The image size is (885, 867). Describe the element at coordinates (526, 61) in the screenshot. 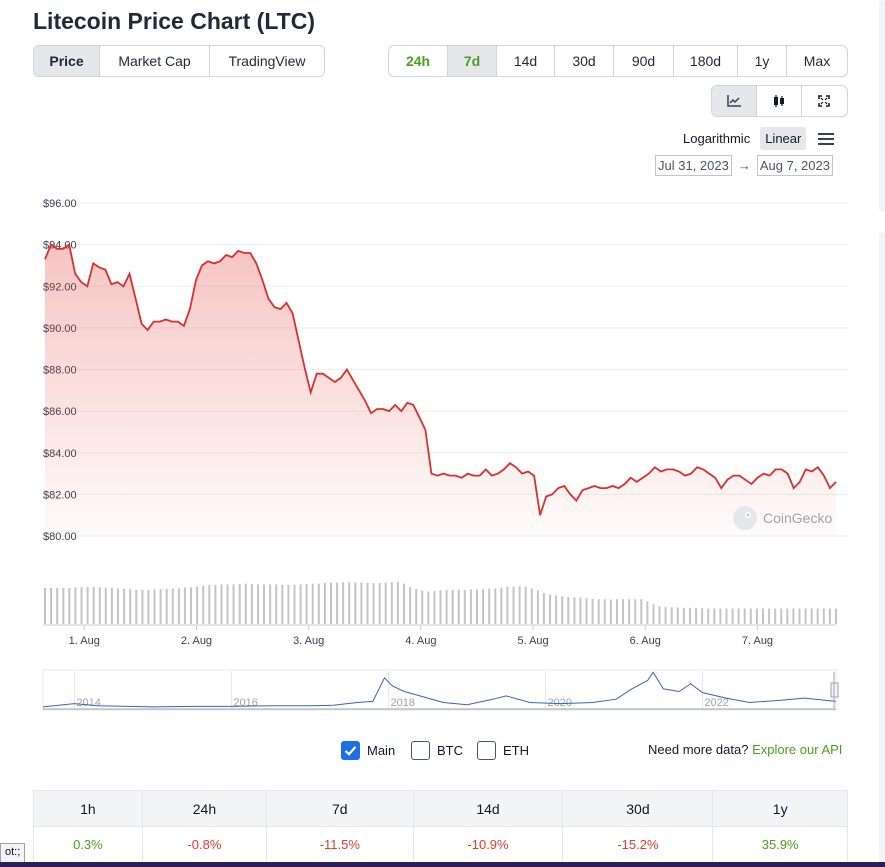

I see `range-14d: 14d` at that location.